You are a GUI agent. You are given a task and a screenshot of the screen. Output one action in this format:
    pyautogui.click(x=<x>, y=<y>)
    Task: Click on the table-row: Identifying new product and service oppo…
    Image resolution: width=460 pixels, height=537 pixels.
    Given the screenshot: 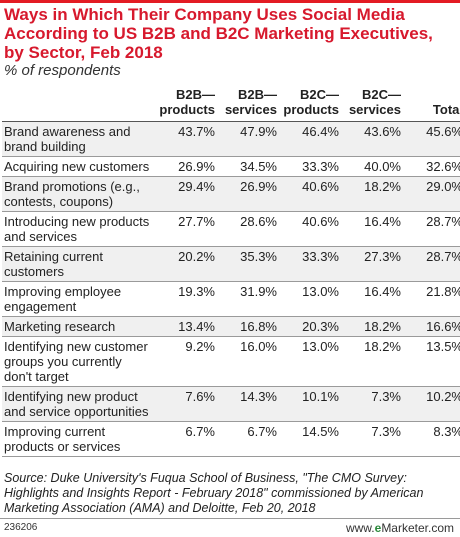 What is the action you would take?
    pyautogui.click(x=231, y=403)
    